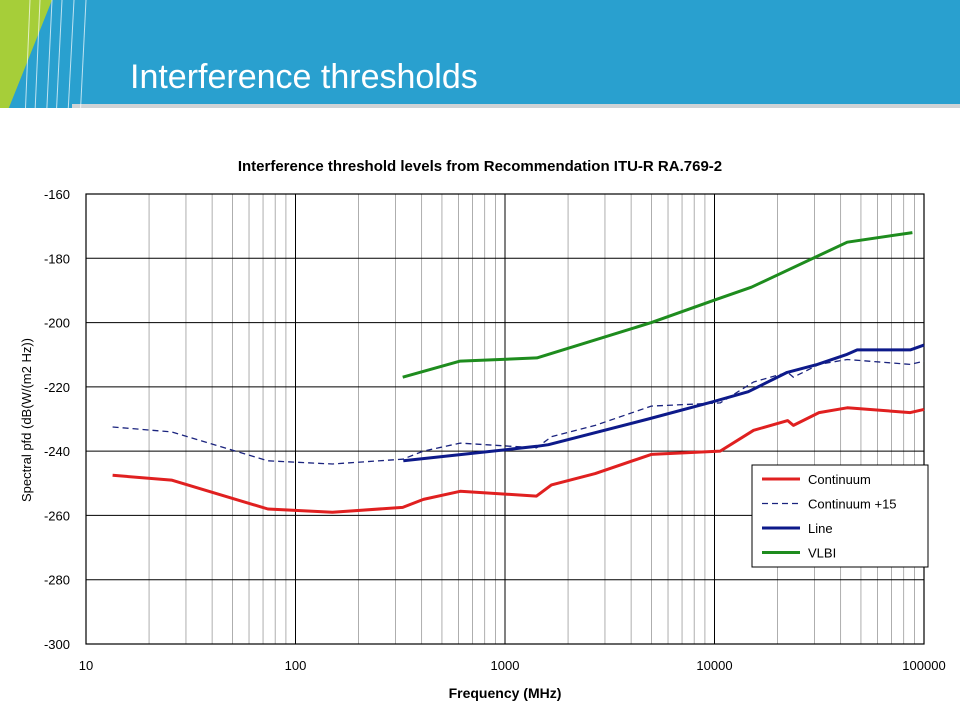 This screenshot has width=960, height=720. Describe the element at coordinates (840, 516) in the screenshot. I see `legend-box` at that location.